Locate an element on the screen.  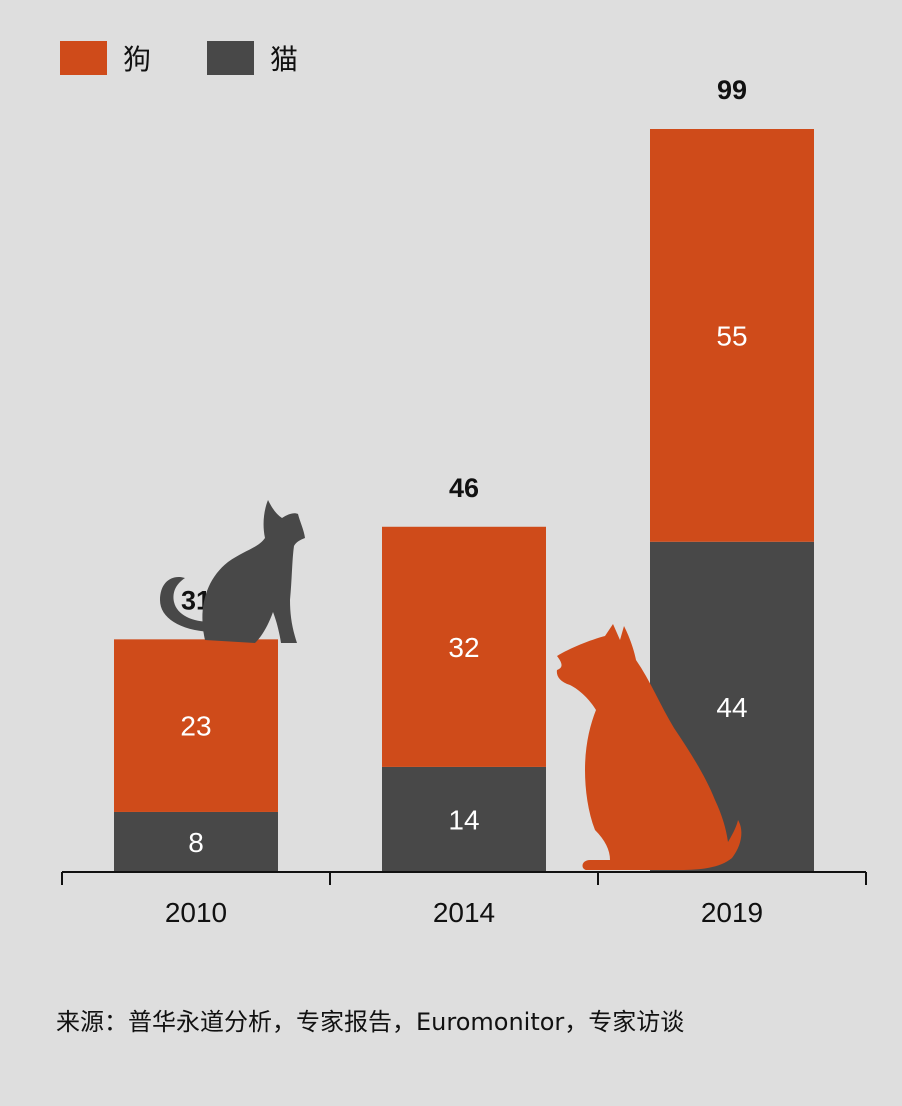
bar-dog-2010 is located at coordinates (196, 725).